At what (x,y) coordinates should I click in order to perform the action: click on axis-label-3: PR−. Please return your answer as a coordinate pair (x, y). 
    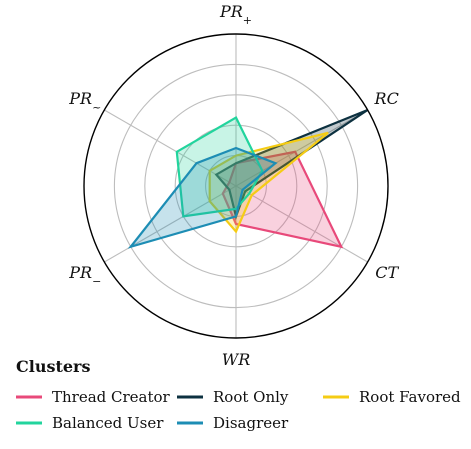
    Looking at the image, I should click on (84, 275).